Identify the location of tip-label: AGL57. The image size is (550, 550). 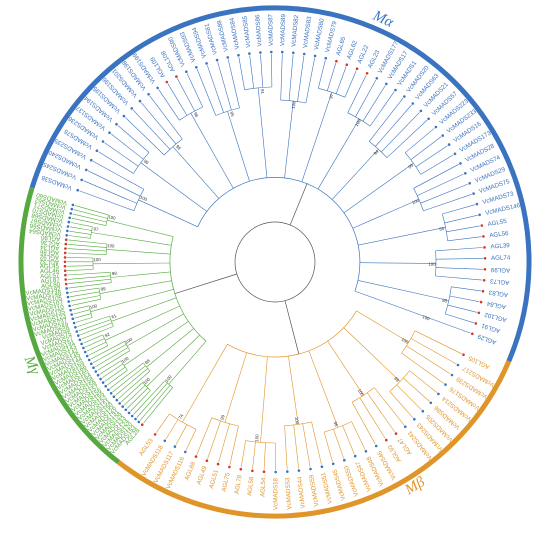
(50, 276).